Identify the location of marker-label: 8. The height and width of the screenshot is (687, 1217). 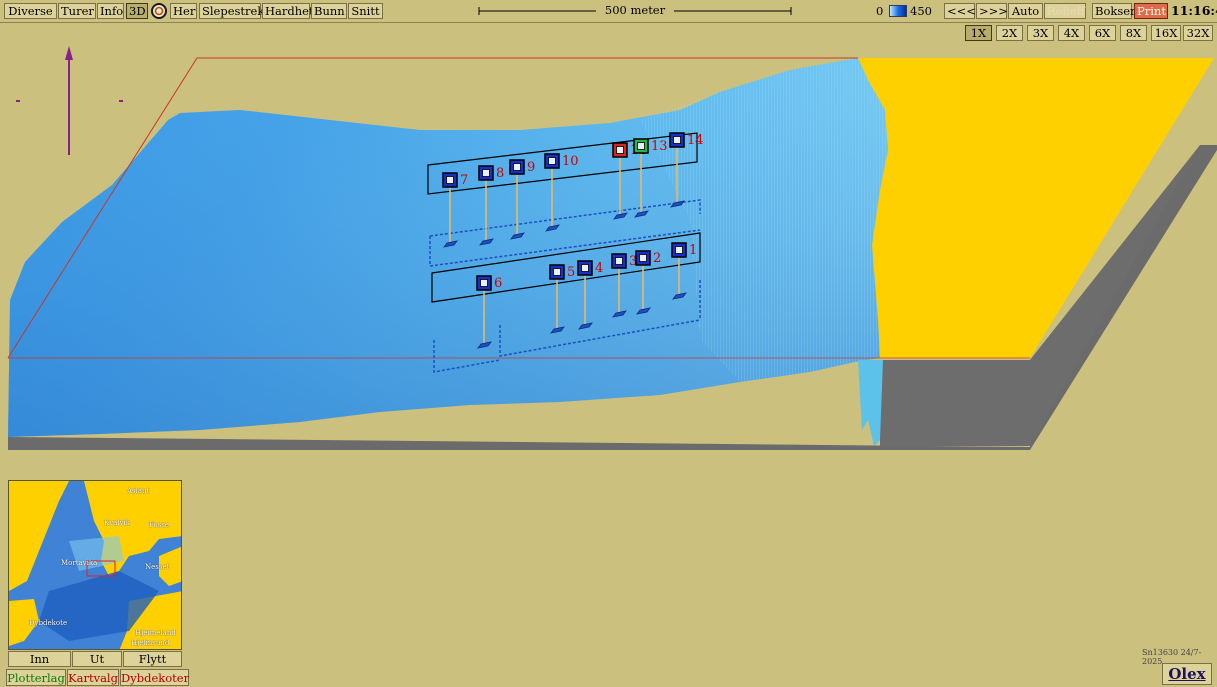
(500, 173).